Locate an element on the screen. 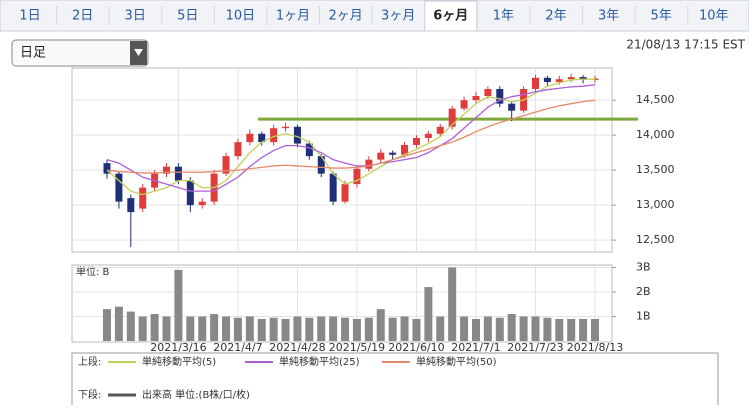  tab-bar is located at coordinates (374, 16).